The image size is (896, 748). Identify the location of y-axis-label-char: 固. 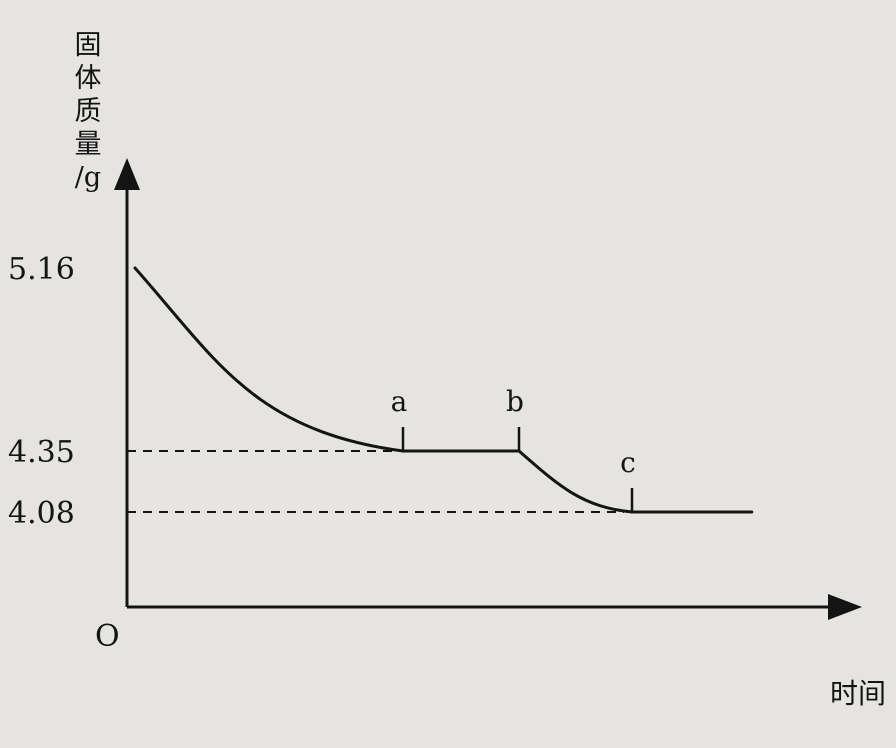
(88, 45).